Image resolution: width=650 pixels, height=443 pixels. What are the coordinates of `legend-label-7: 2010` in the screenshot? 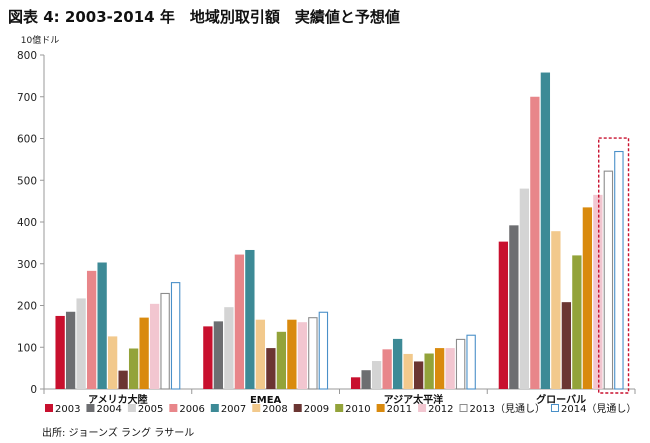 It's located at (357, 409).